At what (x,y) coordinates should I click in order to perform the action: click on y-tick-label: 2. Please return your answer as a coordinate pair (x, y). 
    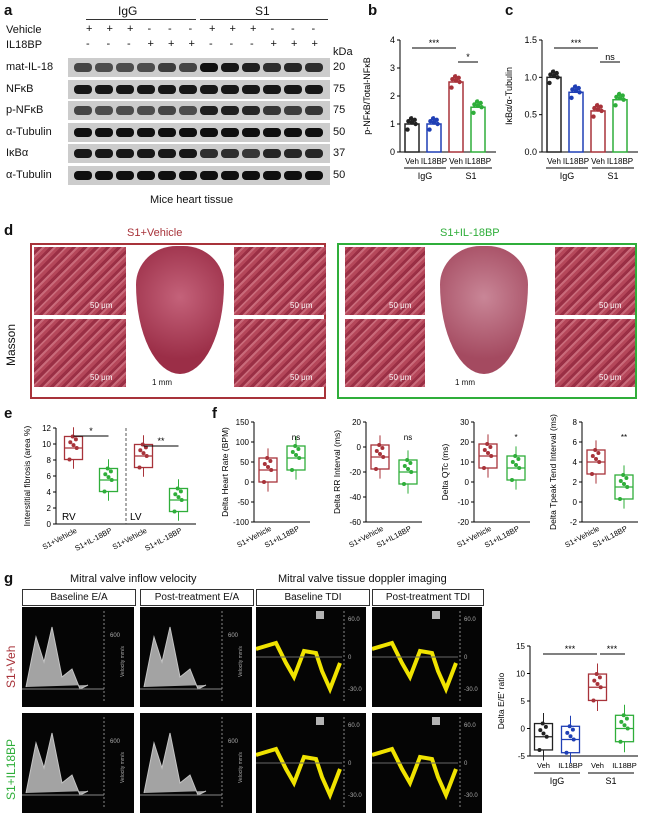
    Looking at the image, I should click on (575, 482).